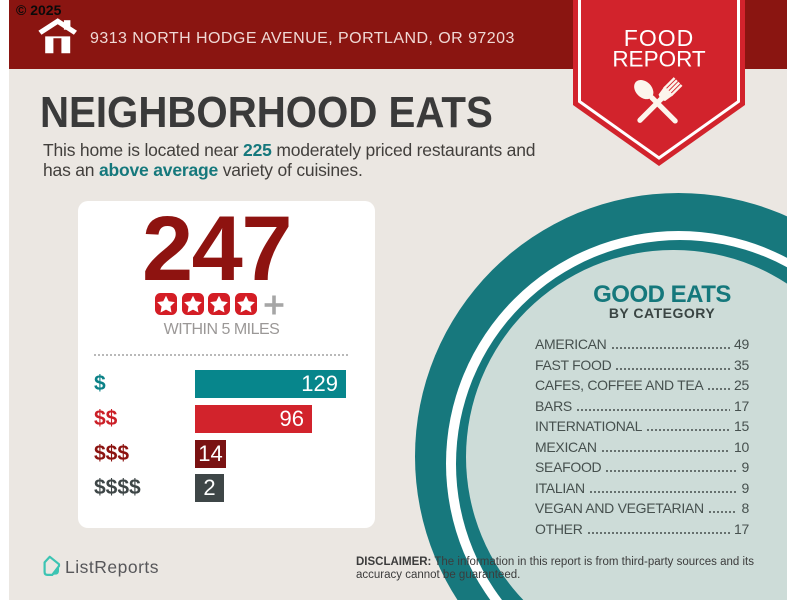 This screenshot has width=800, height=600. I want to click on svg-text: FOOD, so click(659, 38).